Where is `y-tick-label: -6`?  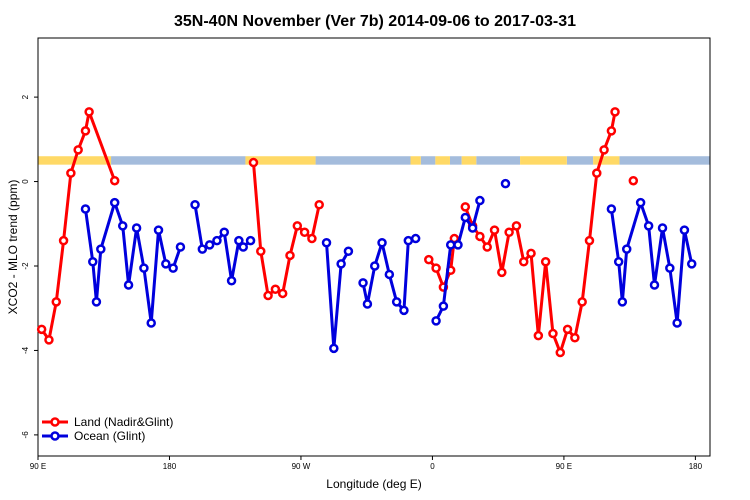
y-tick-label: -6 is located at coordinates (25, 435).